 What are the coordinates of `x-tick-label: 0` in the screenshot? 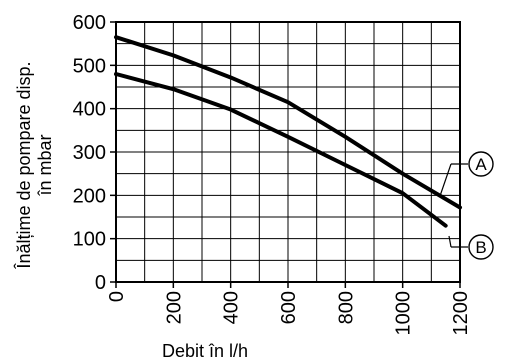 It's located at (117, 296).